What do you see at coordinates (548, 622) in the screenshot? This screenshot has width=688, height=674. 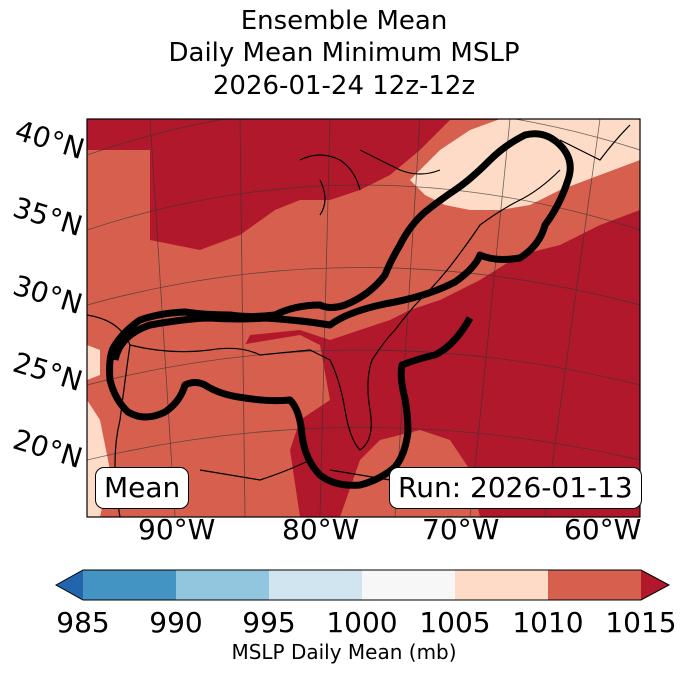 I see `cbar-tick-1010: 1010` at bounding box center [548, 622].